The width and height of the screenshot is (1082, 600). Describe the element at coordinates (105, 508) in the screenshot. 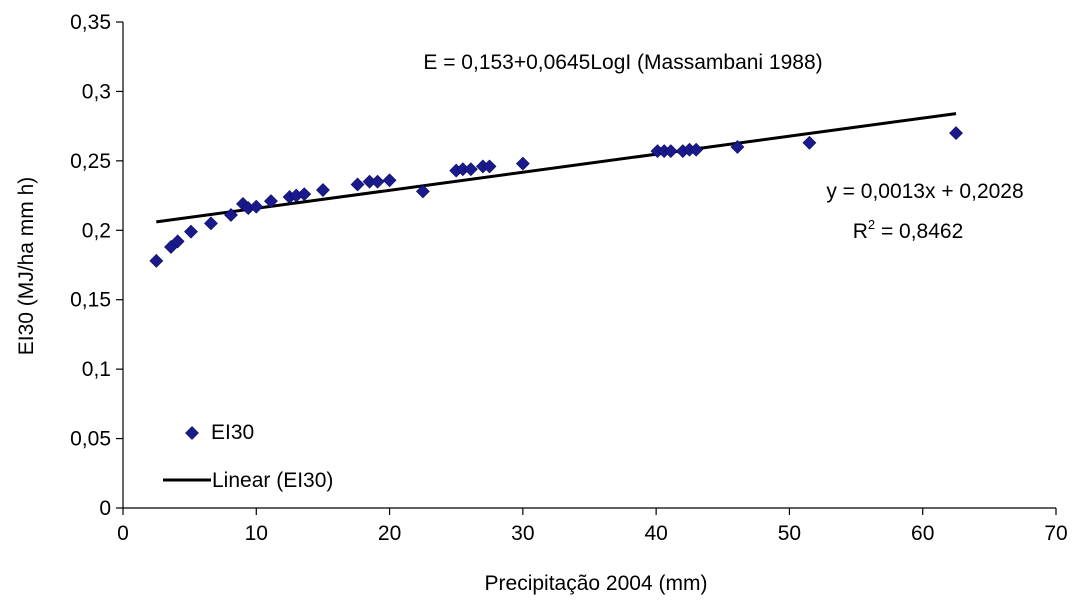

I see `y-tick-label: 0` at that location.